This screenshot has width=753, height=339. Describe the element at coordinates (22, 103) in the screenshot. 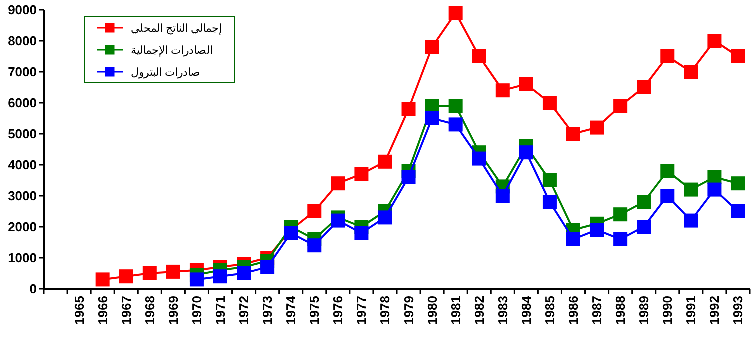

I see `y-tick-label: 6000` at that location.